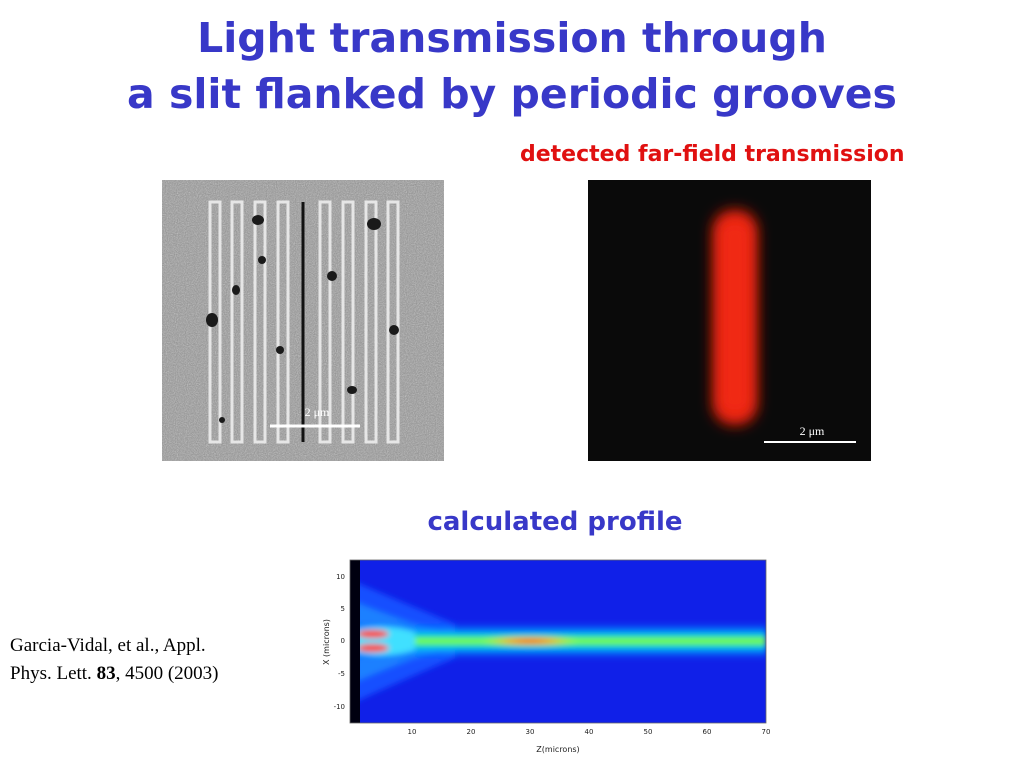 This screenshot has height=768, width=1024. What do you see at coordinates (712, 154) in the screenshot?
I see `farfield-caption: detected far-field transmission` at bounding box center [712, 154].